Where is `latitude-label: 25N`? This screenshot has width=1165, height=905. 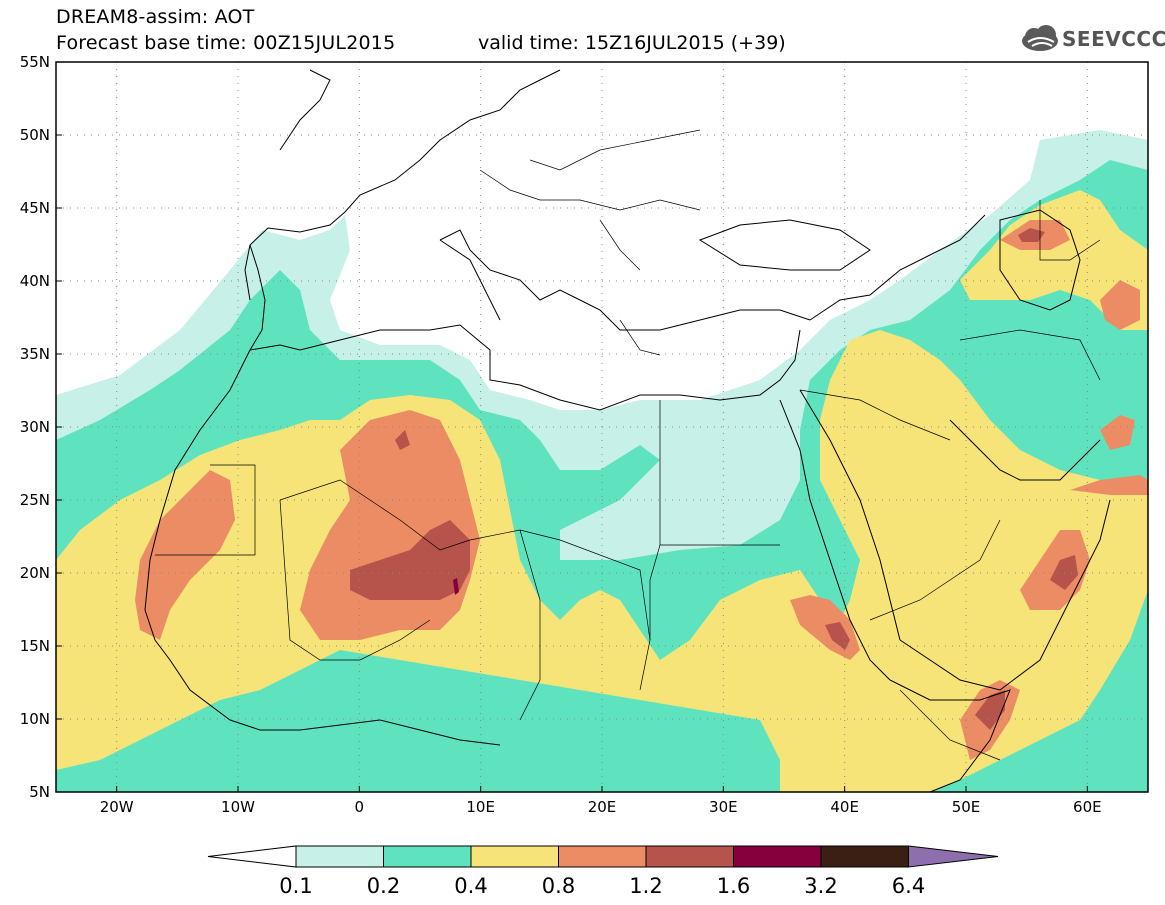
latitude-label: 25N is located at coordinates (35, 500).